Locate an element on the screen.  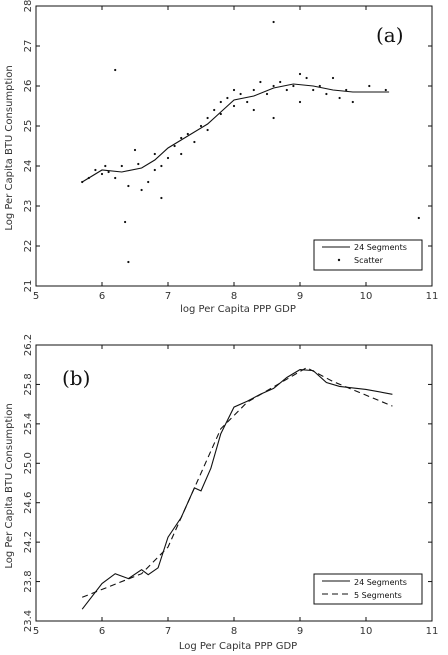
panel-b-y-tick-label: 25.8 is located at coordinates (28, 384).